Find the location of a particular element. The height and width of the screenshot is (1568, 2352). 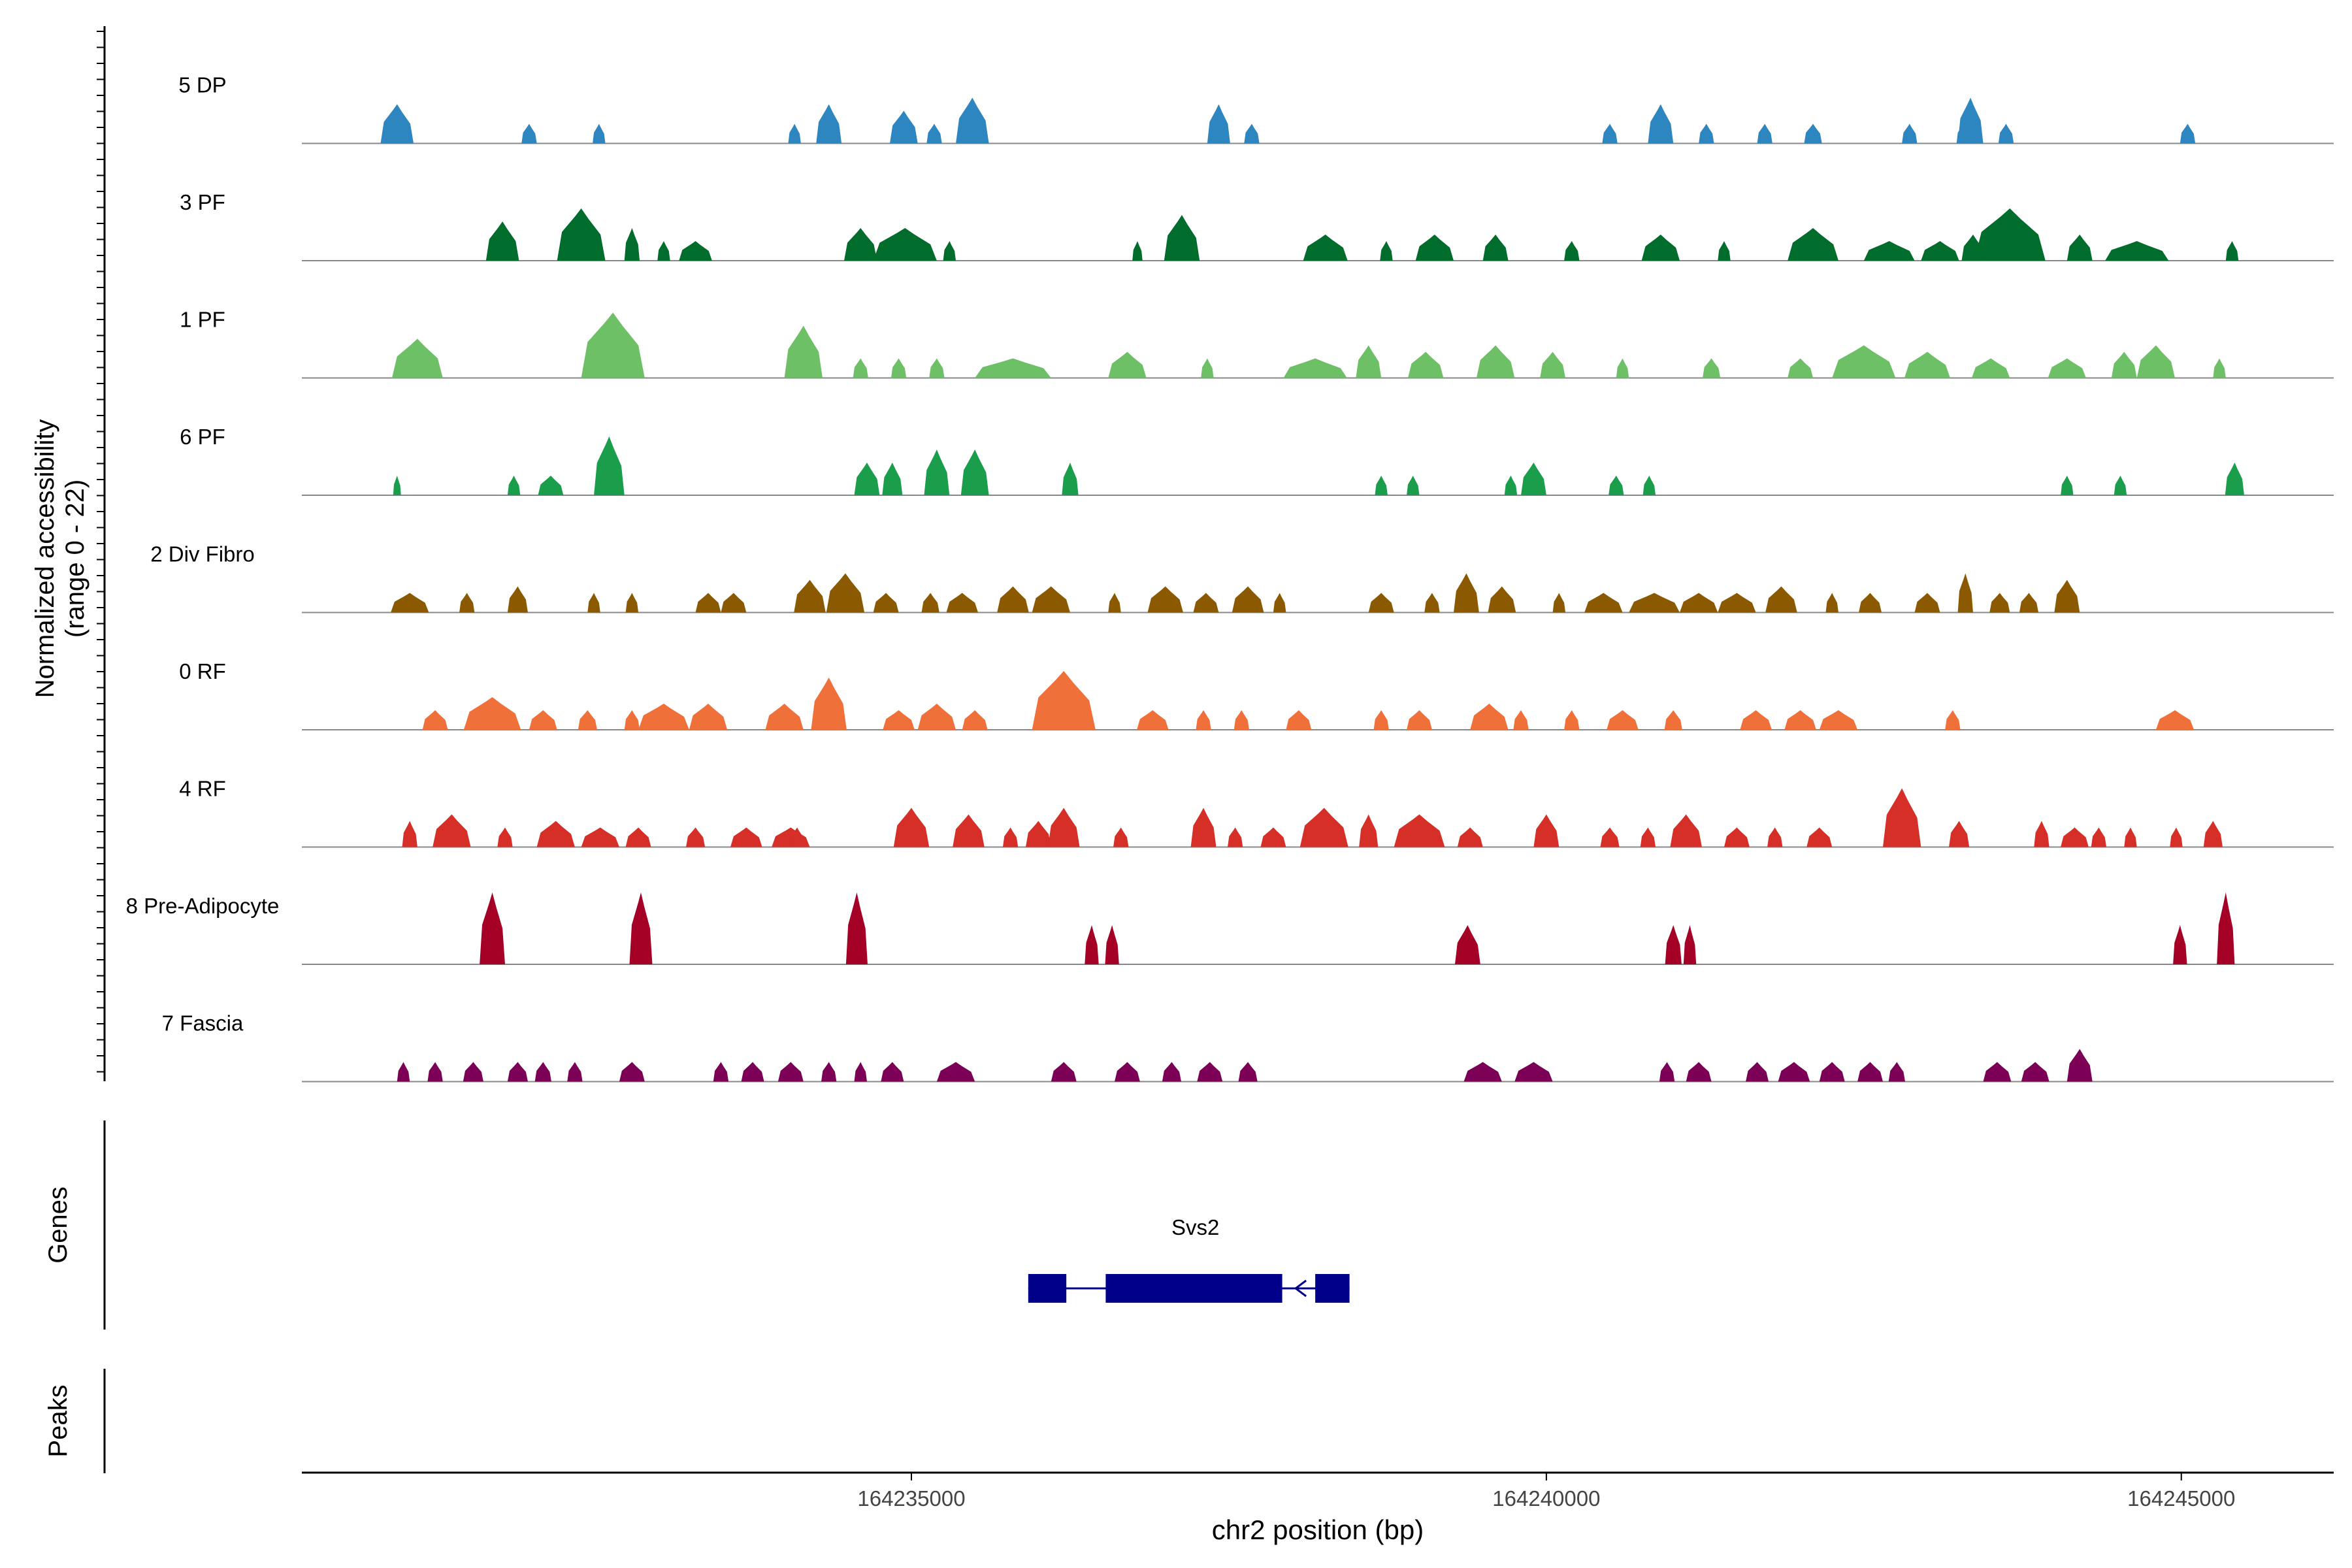

y-axis-ticks is located at coordinates (101, 552).